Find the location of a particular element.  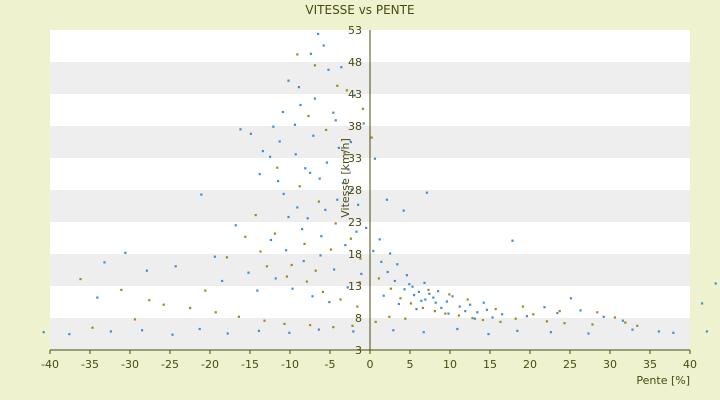

y-tick-label: 53 is located at coordinates (355, 30).